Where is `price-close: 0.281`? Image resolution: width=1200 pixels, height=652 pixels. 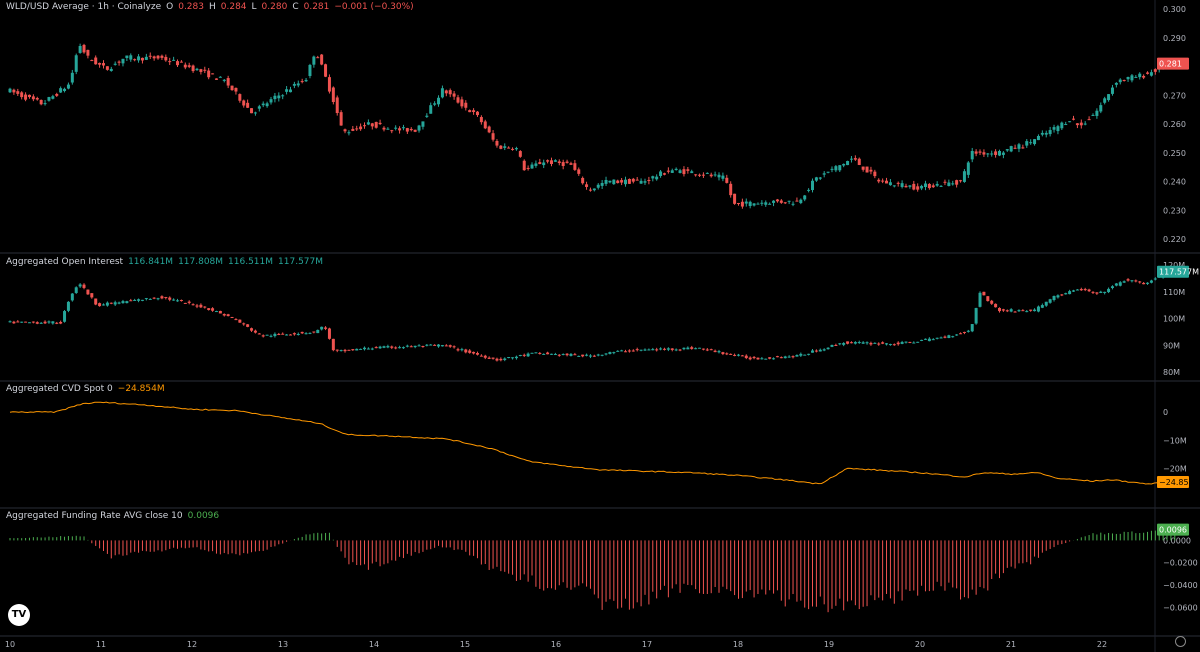
price-close: 0.281 is located at coordinates (316, 7).